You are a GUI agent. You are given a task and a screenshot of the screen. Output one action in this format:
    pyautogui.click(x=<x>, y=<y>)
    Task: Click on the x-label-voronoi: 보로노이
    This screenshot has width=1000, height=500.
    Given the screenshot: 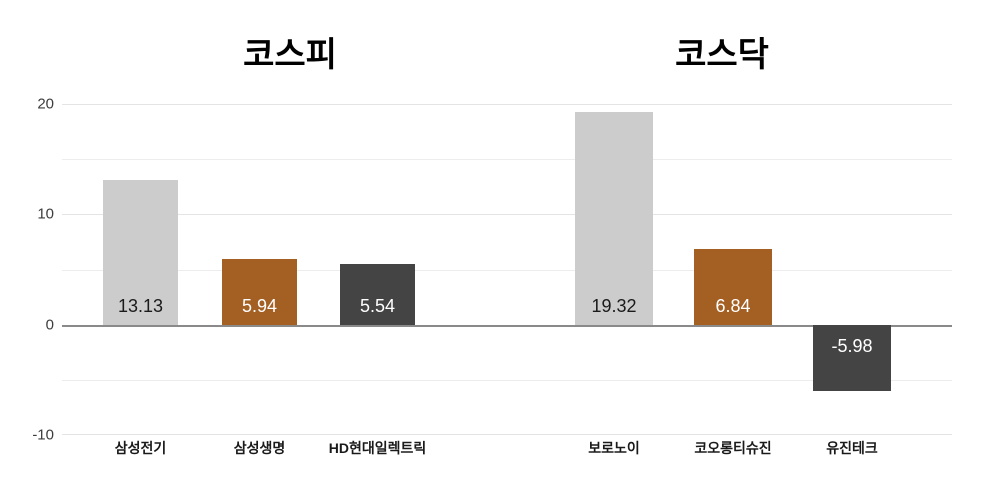 What is the action you would take?
    pyautogui.click(x=614, y=448)
    